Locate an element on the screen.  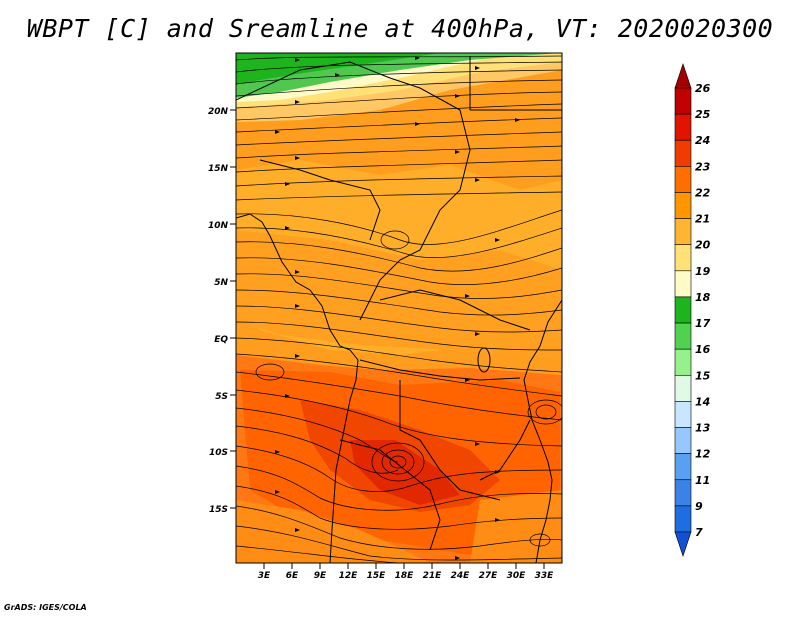
lon-label: 9E is located at coordinates (320, 576).